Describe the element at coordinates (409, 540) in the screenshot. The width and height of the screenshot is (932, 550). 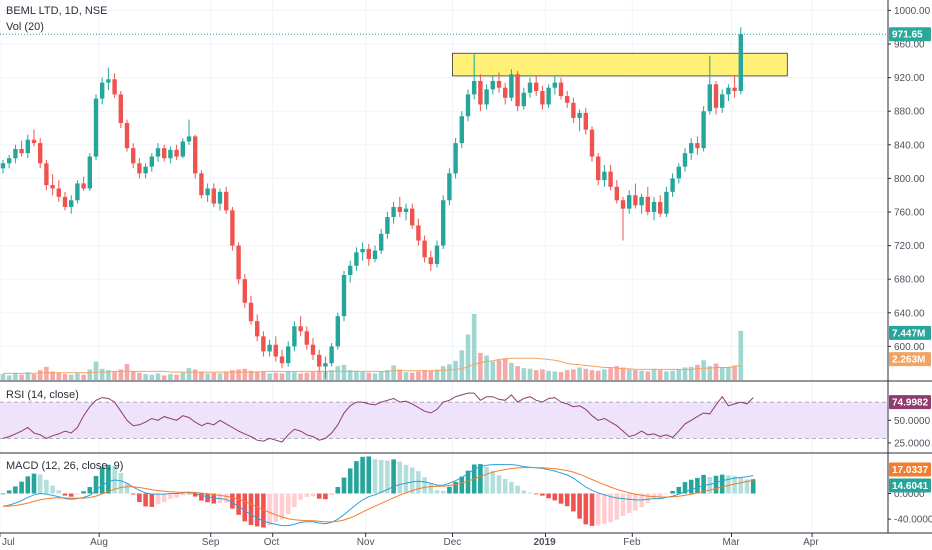
I see `time-axis: Jul Aug Sep Oct Nov Dec 2019 Feb Mar Apr` at that location.